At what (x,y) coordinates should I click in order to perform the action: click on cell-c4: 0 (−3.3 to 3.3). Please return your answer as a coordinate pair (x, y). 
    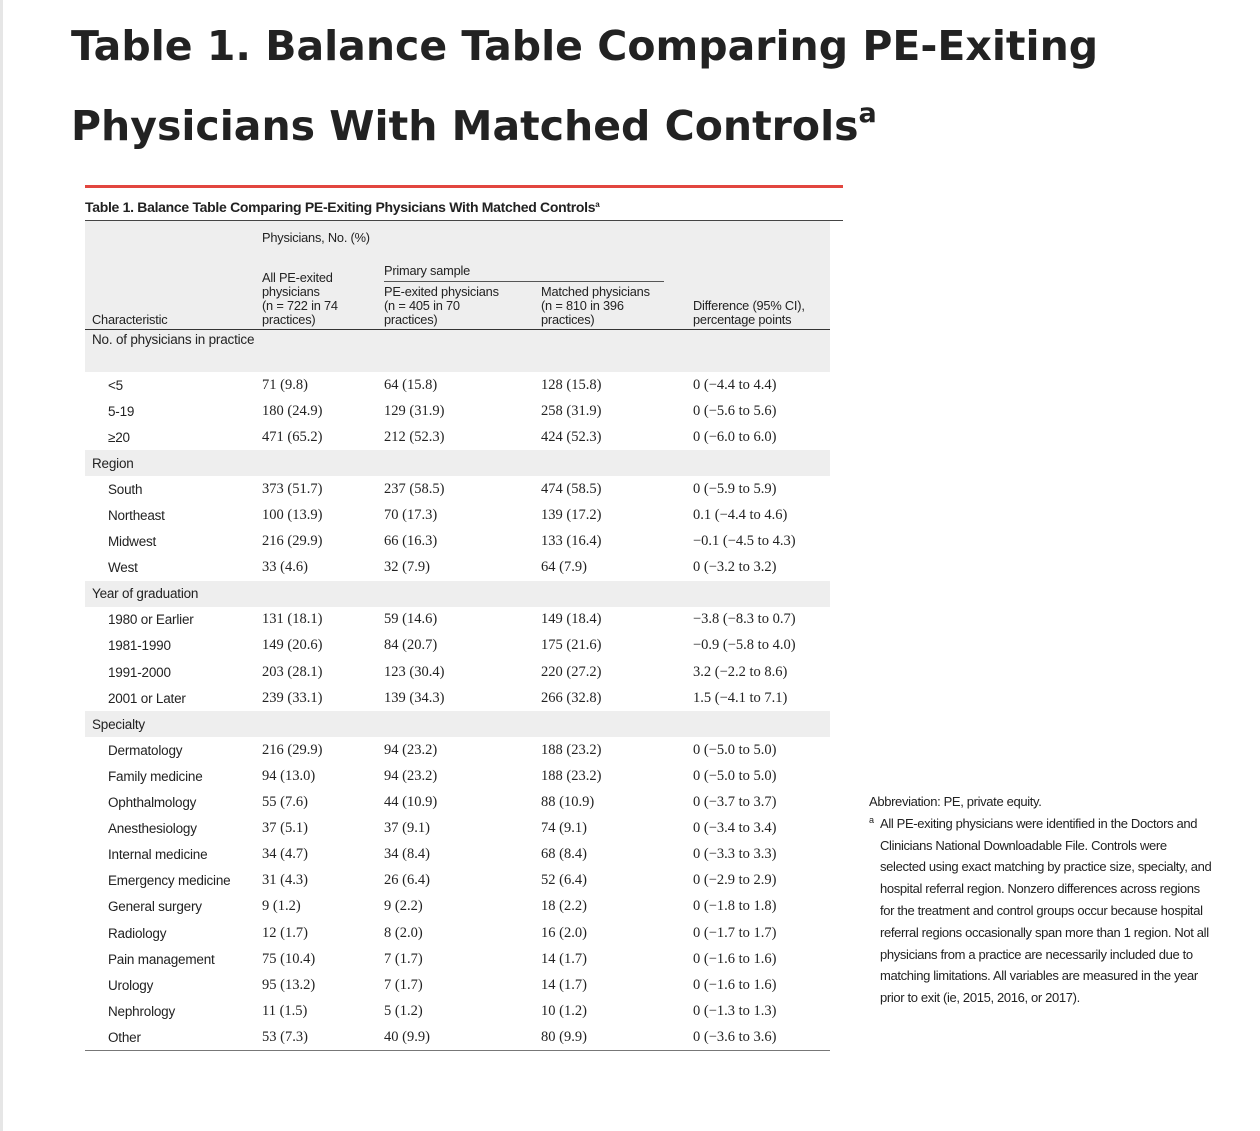
    Looking at the image, I should click on (735, 854).